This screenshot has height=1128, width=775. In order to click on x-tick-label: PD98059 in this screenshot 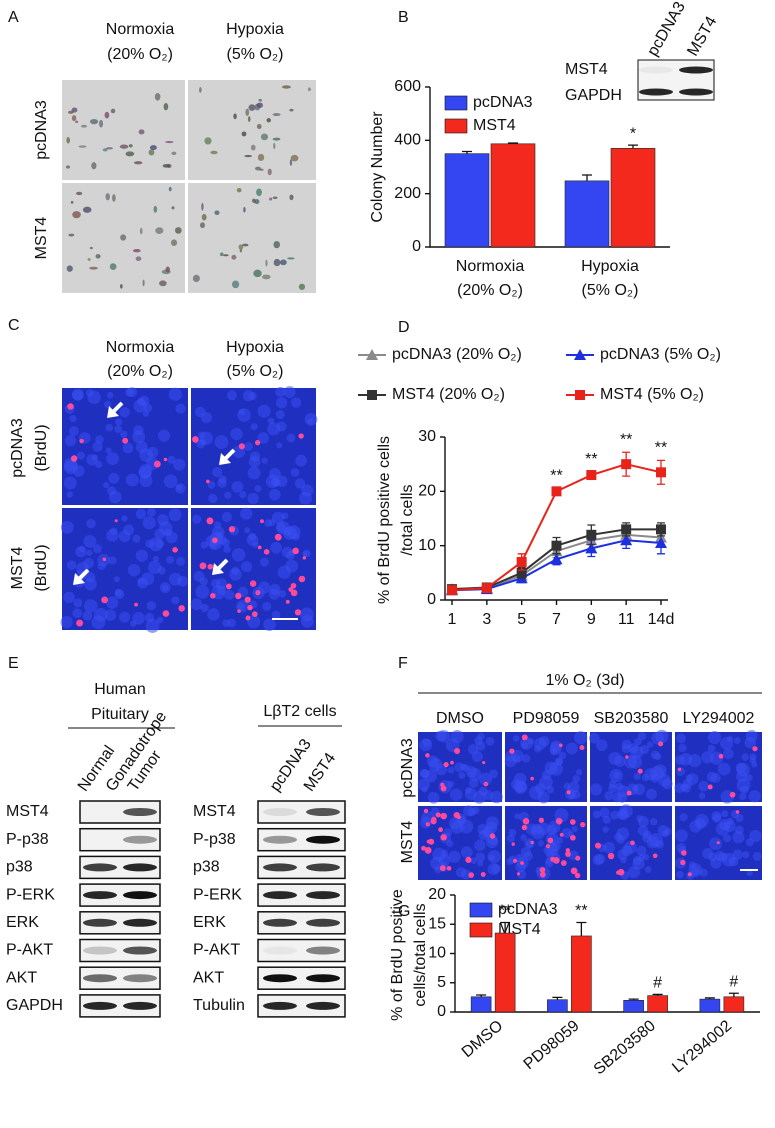, I will do `click(552, 1045)`.